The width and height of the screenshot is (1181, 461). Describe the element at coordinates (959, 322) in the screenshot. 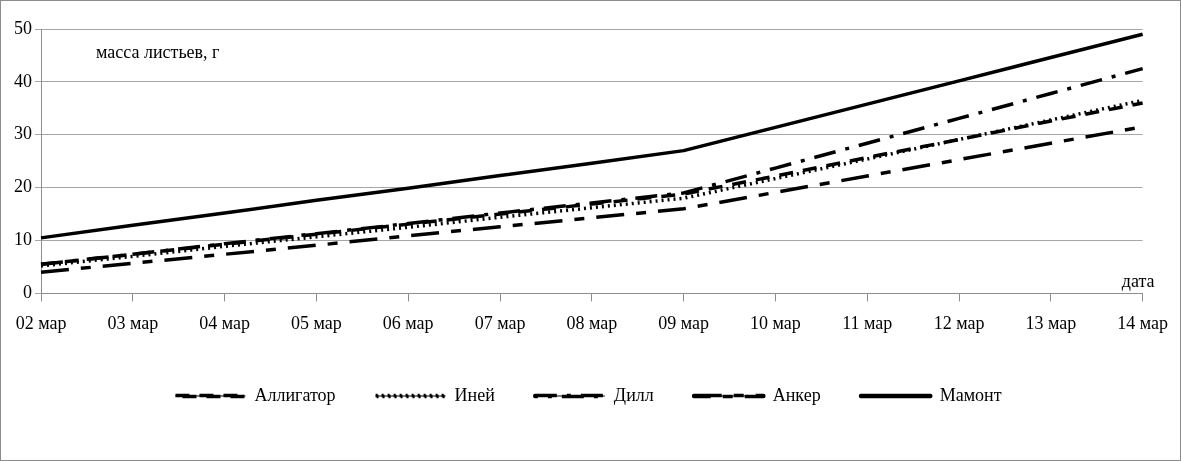

I see `x-tick-label: 12 мар` at that location.